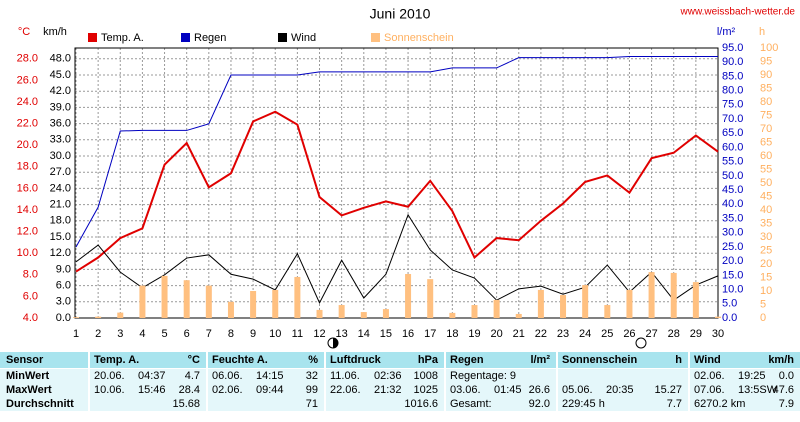  I want to click on y-tick-label: 35.0, so click(732, 218).